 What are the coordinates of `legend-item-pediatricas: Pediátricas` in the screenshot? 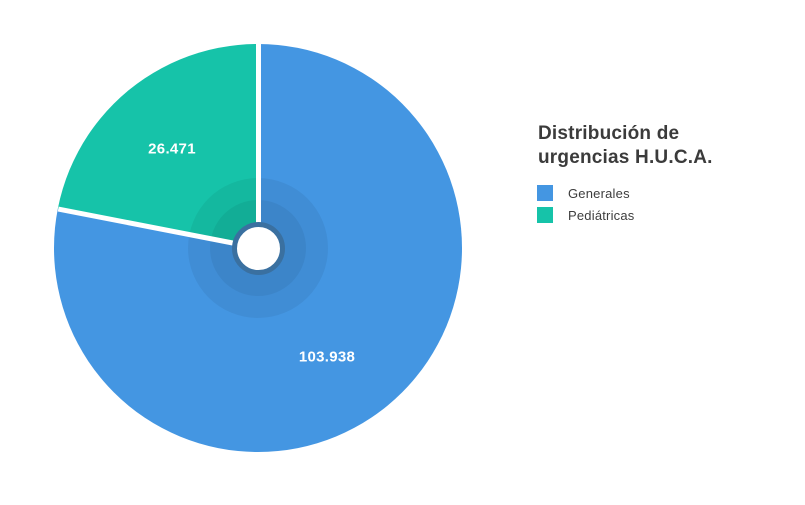 It's located at (586, 215).